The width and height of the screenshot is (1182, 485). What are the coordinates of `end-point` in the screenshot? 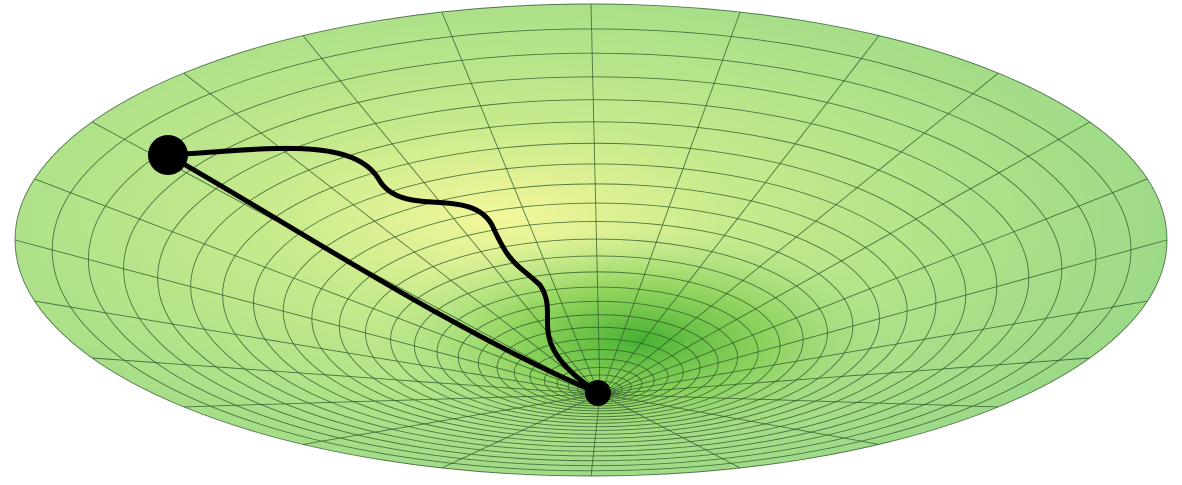 It's located at (598, 393).